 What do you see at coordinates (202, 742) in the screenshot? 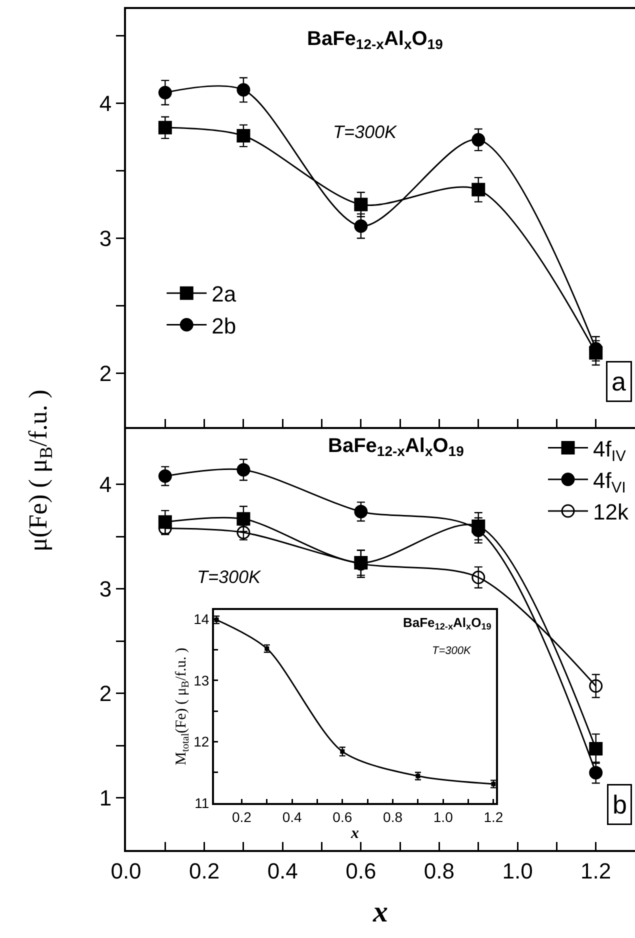
I see `y-tick-label: 12` at bounding box center [202, 742].